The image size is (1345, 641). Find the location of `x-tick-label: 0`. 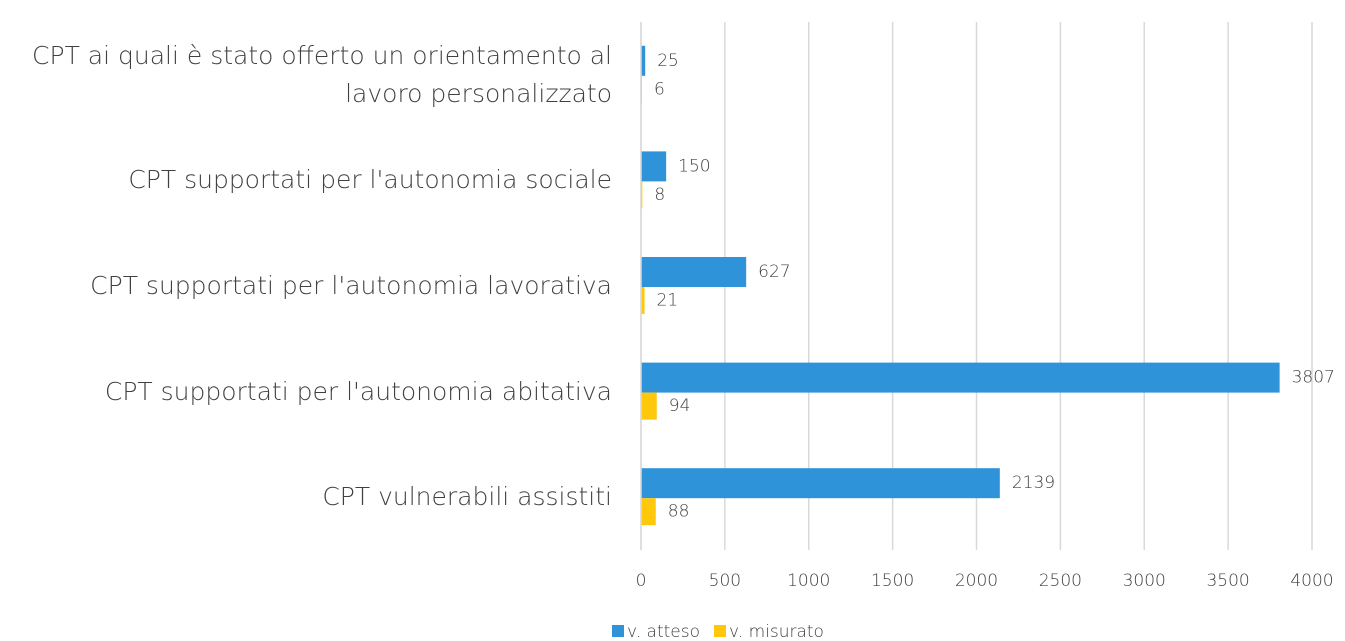

x-tick-label: 0 is located at coordinates (641, 581).